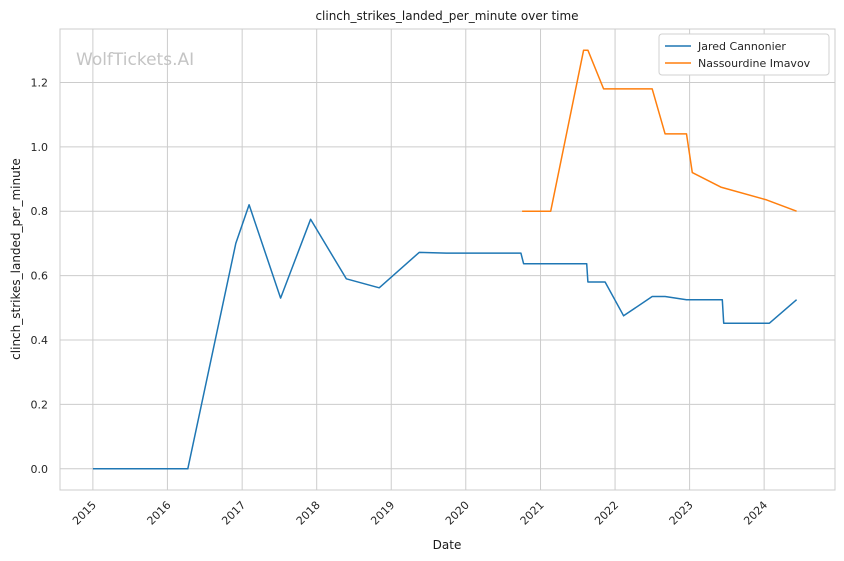  I want to click on y-tick-label-1.2: 1.2, so click(40, 82).